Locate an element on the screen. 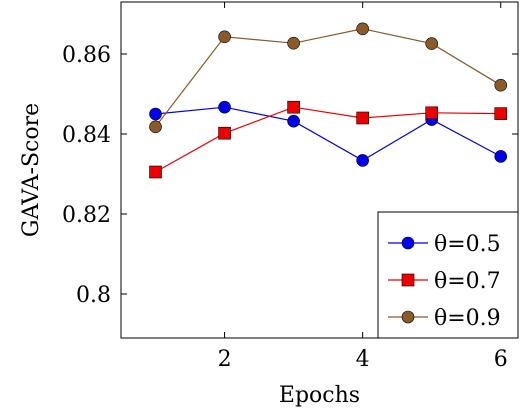 Image resolution: width=521 pixels, height=412 pixels. legend-label: θ=0.7 is located at coordinates (467, 281).